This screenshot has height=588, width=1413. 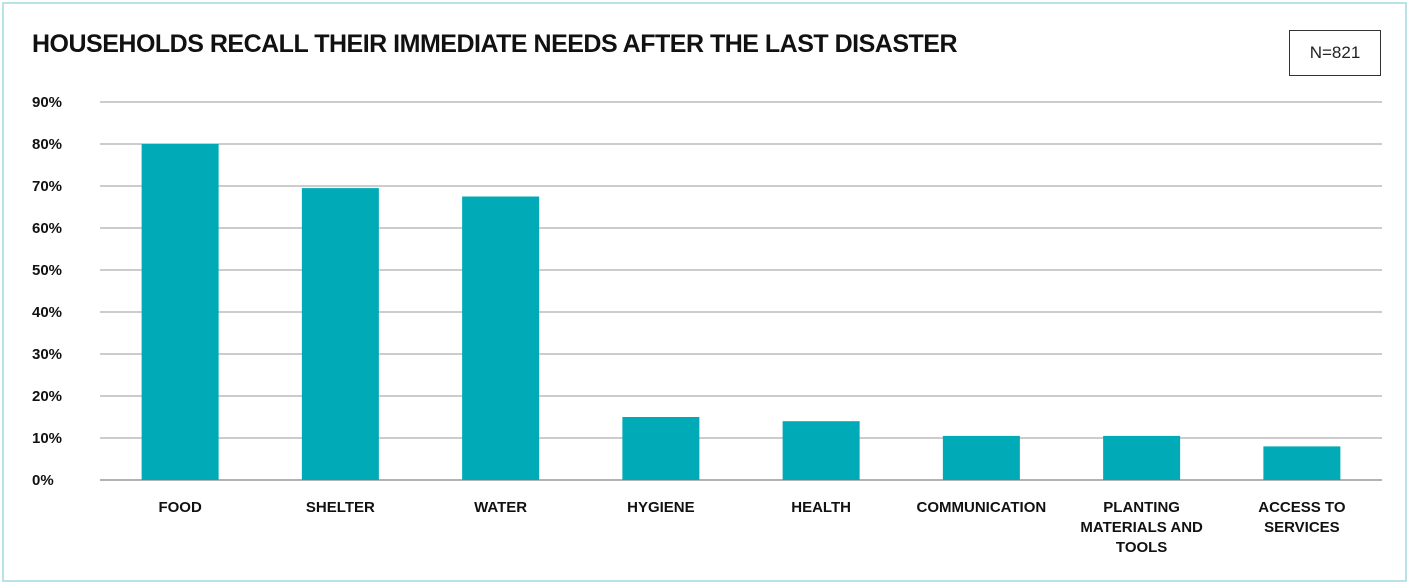 What do you see at coordinates (47, 186) in the screenshot?
I see `y-tick-label: 70%` at bounding box center [47, 186].